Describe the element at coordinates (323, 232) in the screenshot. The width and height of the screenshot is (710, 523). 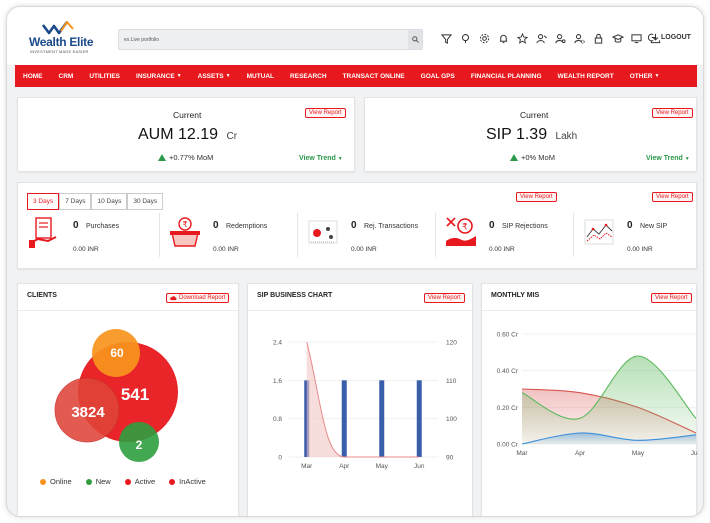
I see `rejected-transactions-icon` at that location.